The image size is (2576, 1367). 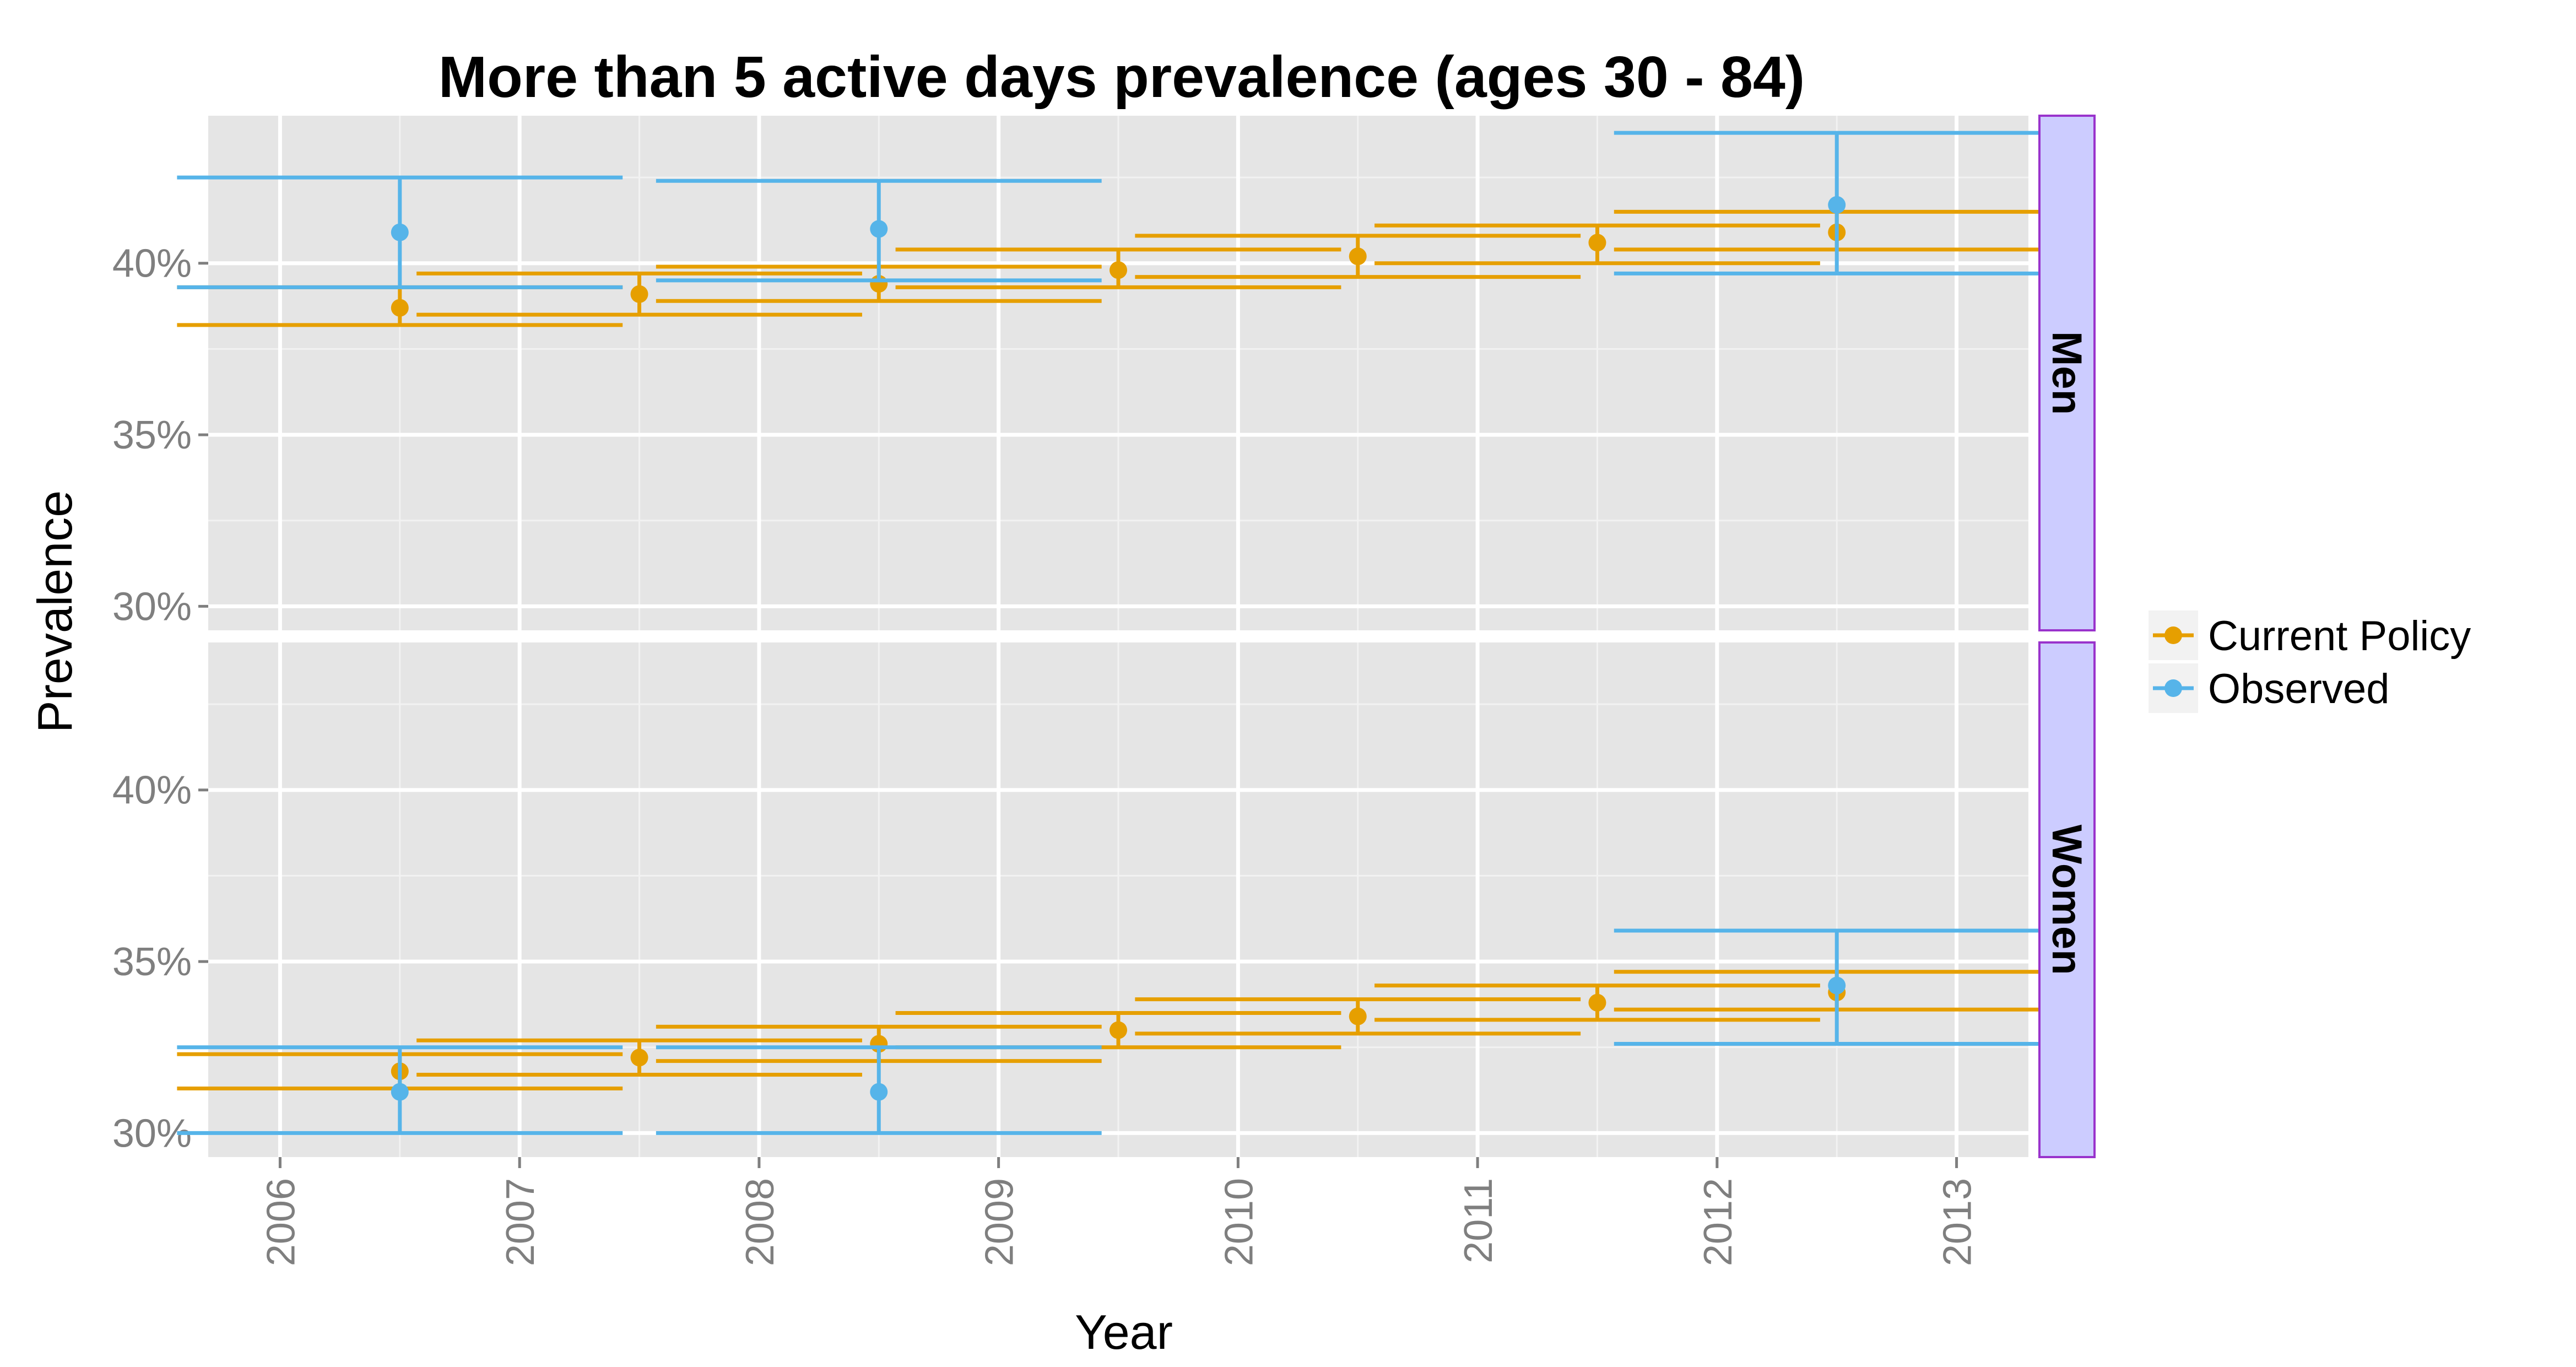 I want to click on x-axis: 2006 2007 2008 2009 2010 2011 2012 2013, so click(x=1119, y=1211).